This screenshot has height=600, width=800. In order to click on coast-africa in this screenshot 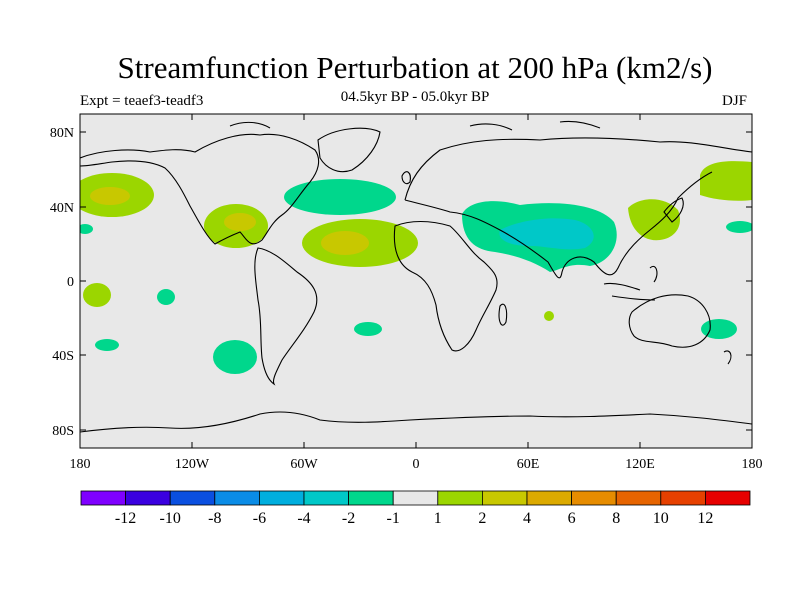, I will do `click(445, 286)`.